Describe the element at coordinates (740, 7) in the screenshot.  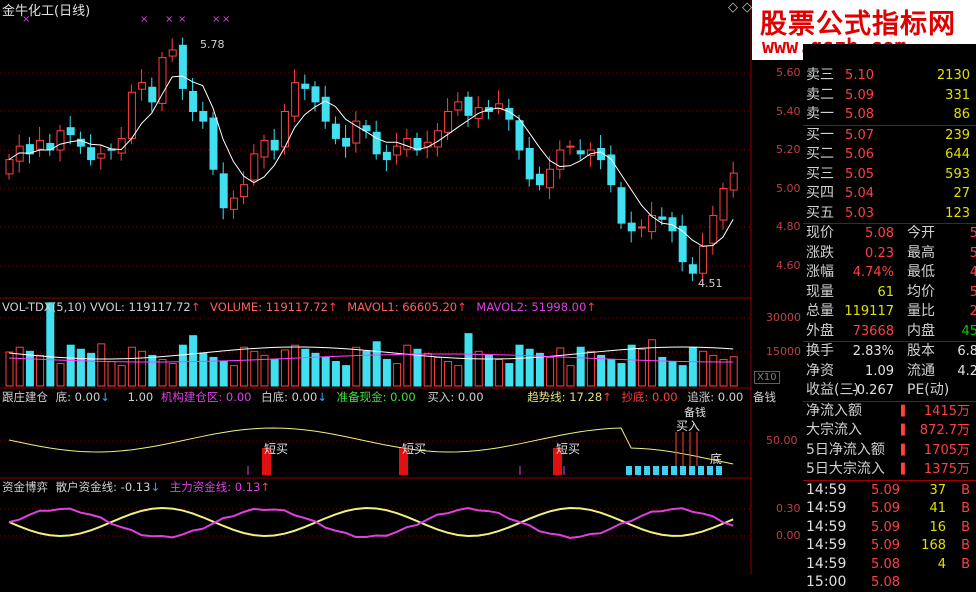
I see `window-controls-icon: ◇ ◇` at that location.